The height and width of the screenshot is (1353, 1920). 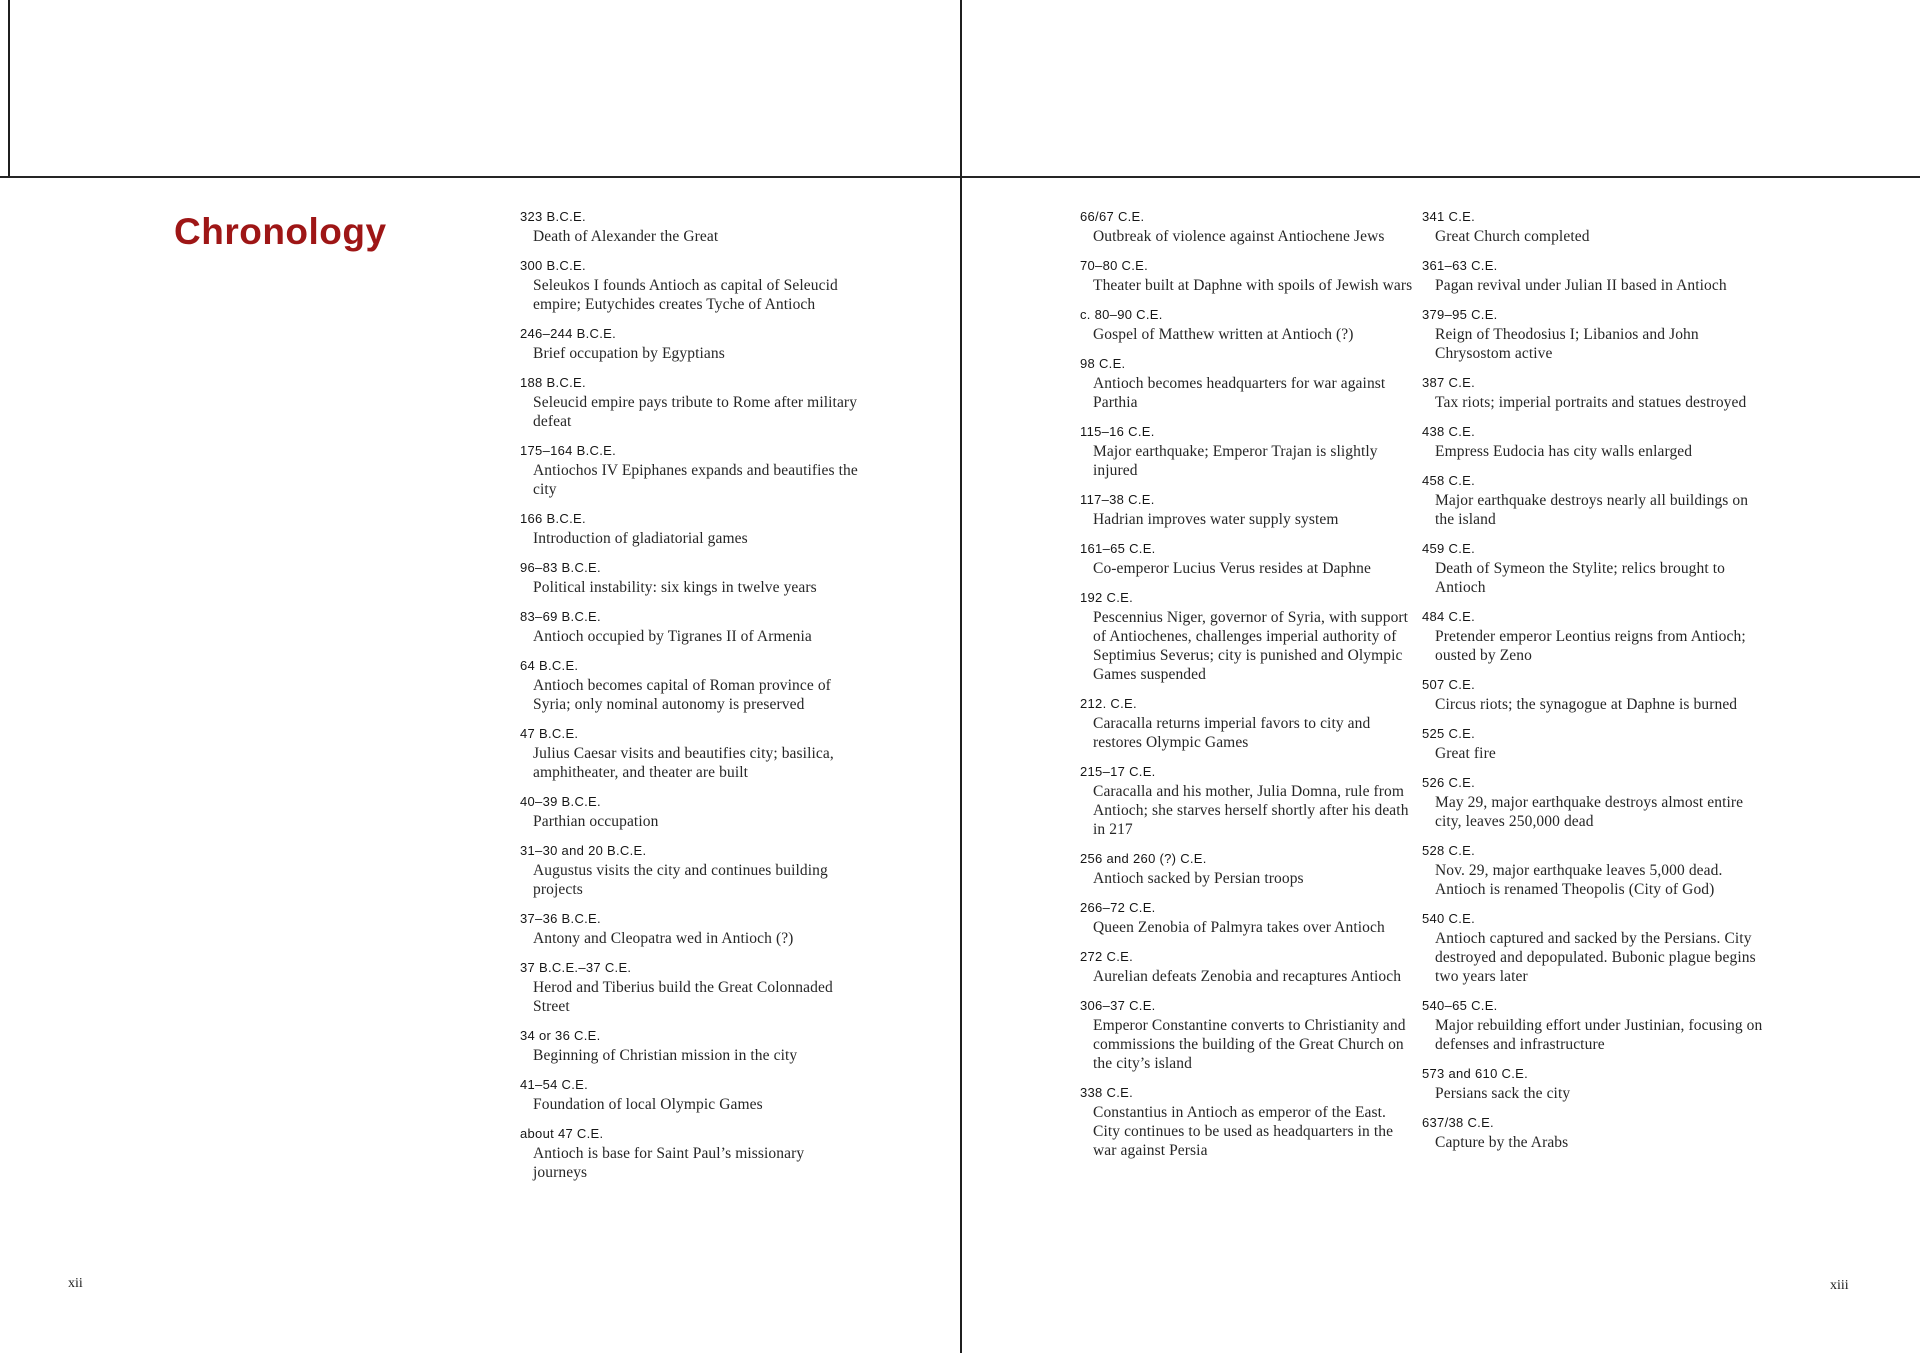 What do you see at coordinates (1502, 1142) in the screenshot?
I see `entry-description: Capture by the Arabs` at bounding box center [1502, 1142].